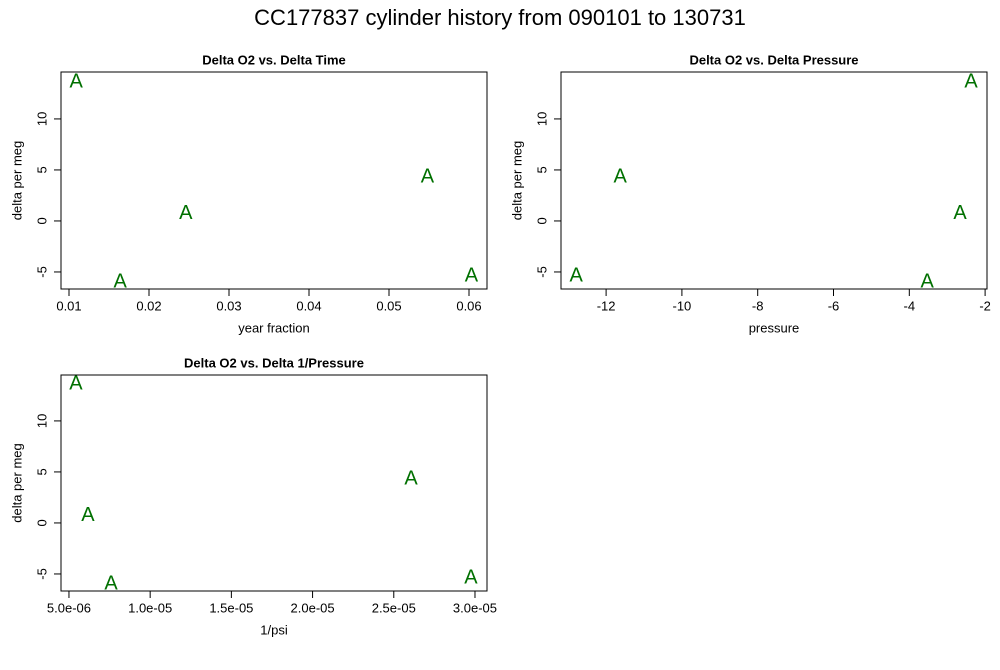 The width and height of the screenshot is (1000, 670). What do you see at coordinates (468, 305) in the screenshot?
I see `x-tick-label: 0.06` at bounding box center [468, 305].